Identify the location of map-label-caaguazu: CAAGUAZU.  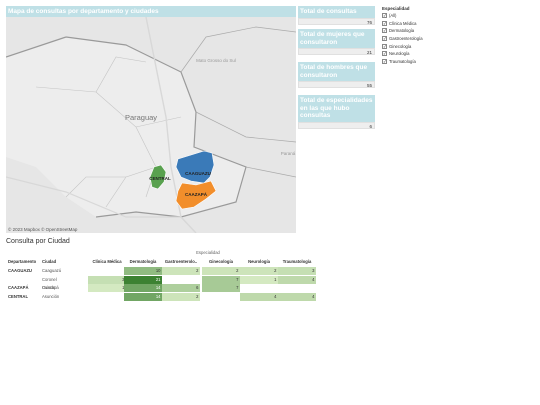
(198, 173).